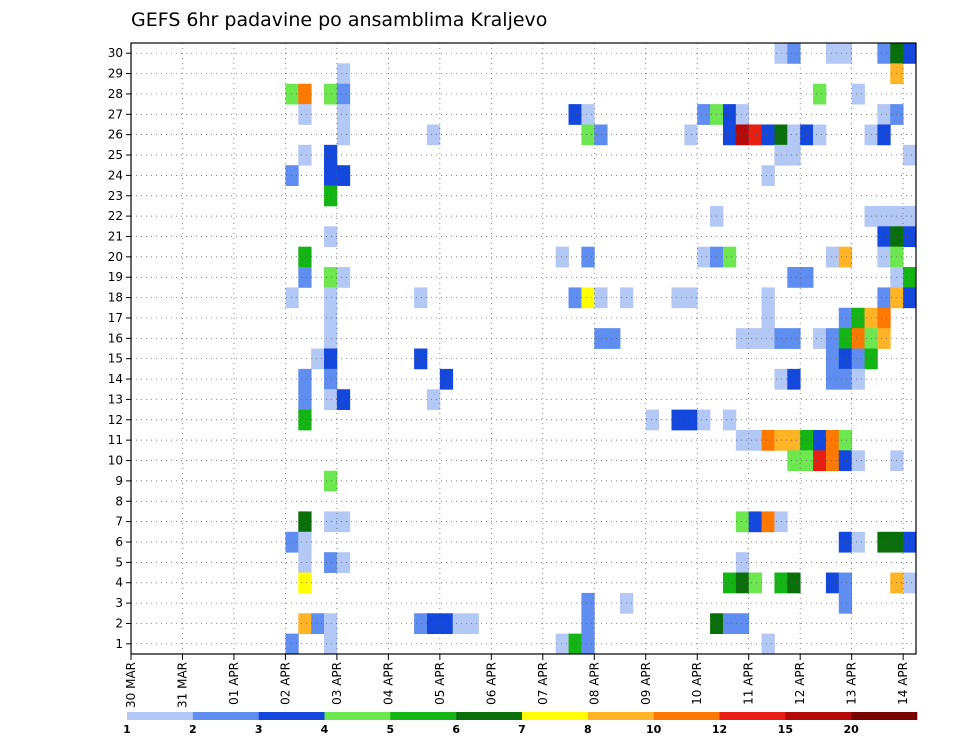 This screenshot has height=742, width=960. I want to click on colorbar: 1 2 3 4 5 6 7 8 10 12 15 20, so click(520, 724).